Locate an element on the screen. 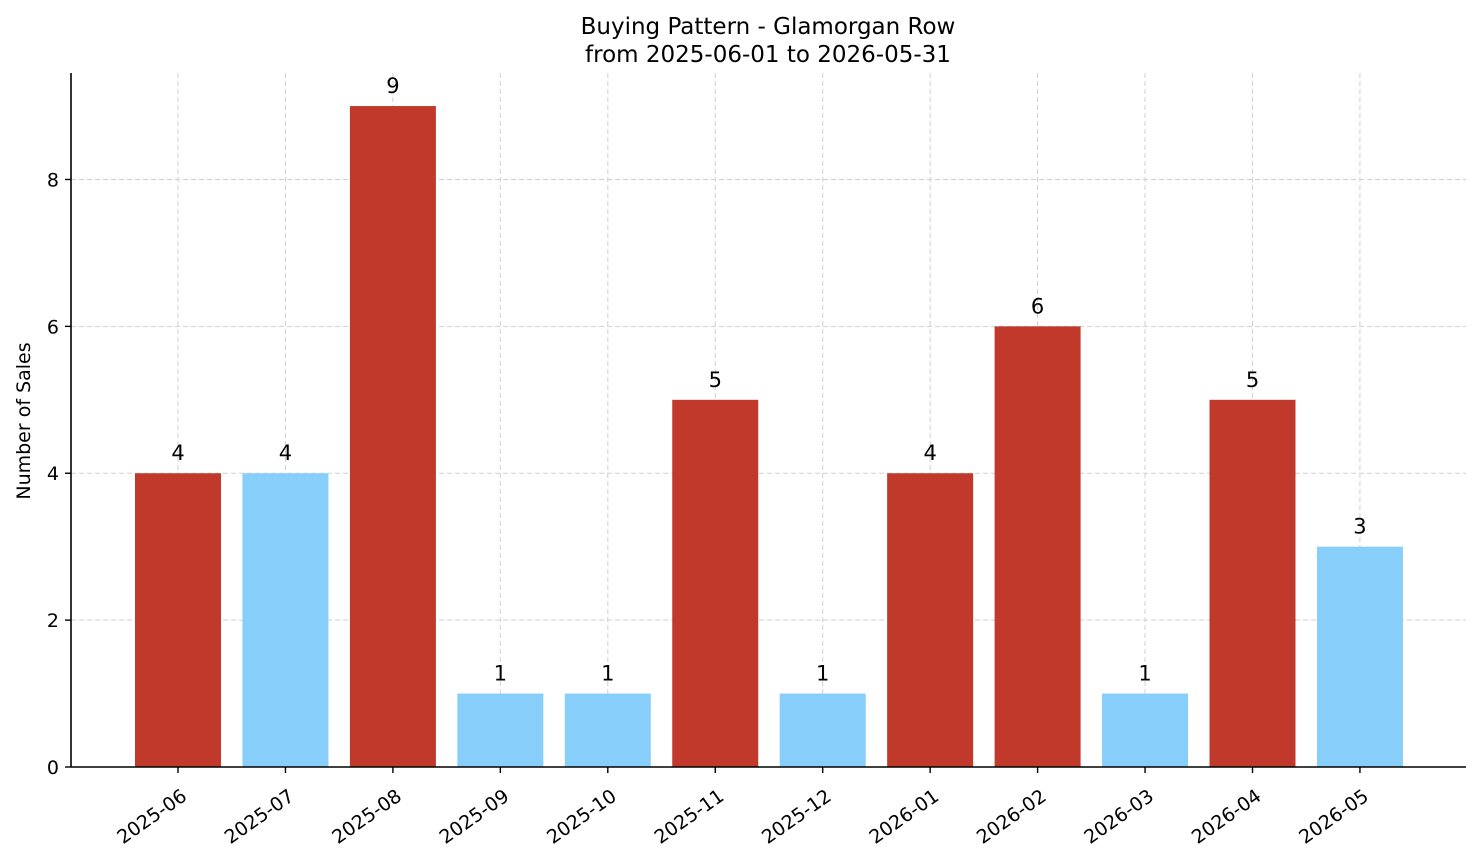  x-tick-label: 2026-01 is located at coordinates (904, 817).